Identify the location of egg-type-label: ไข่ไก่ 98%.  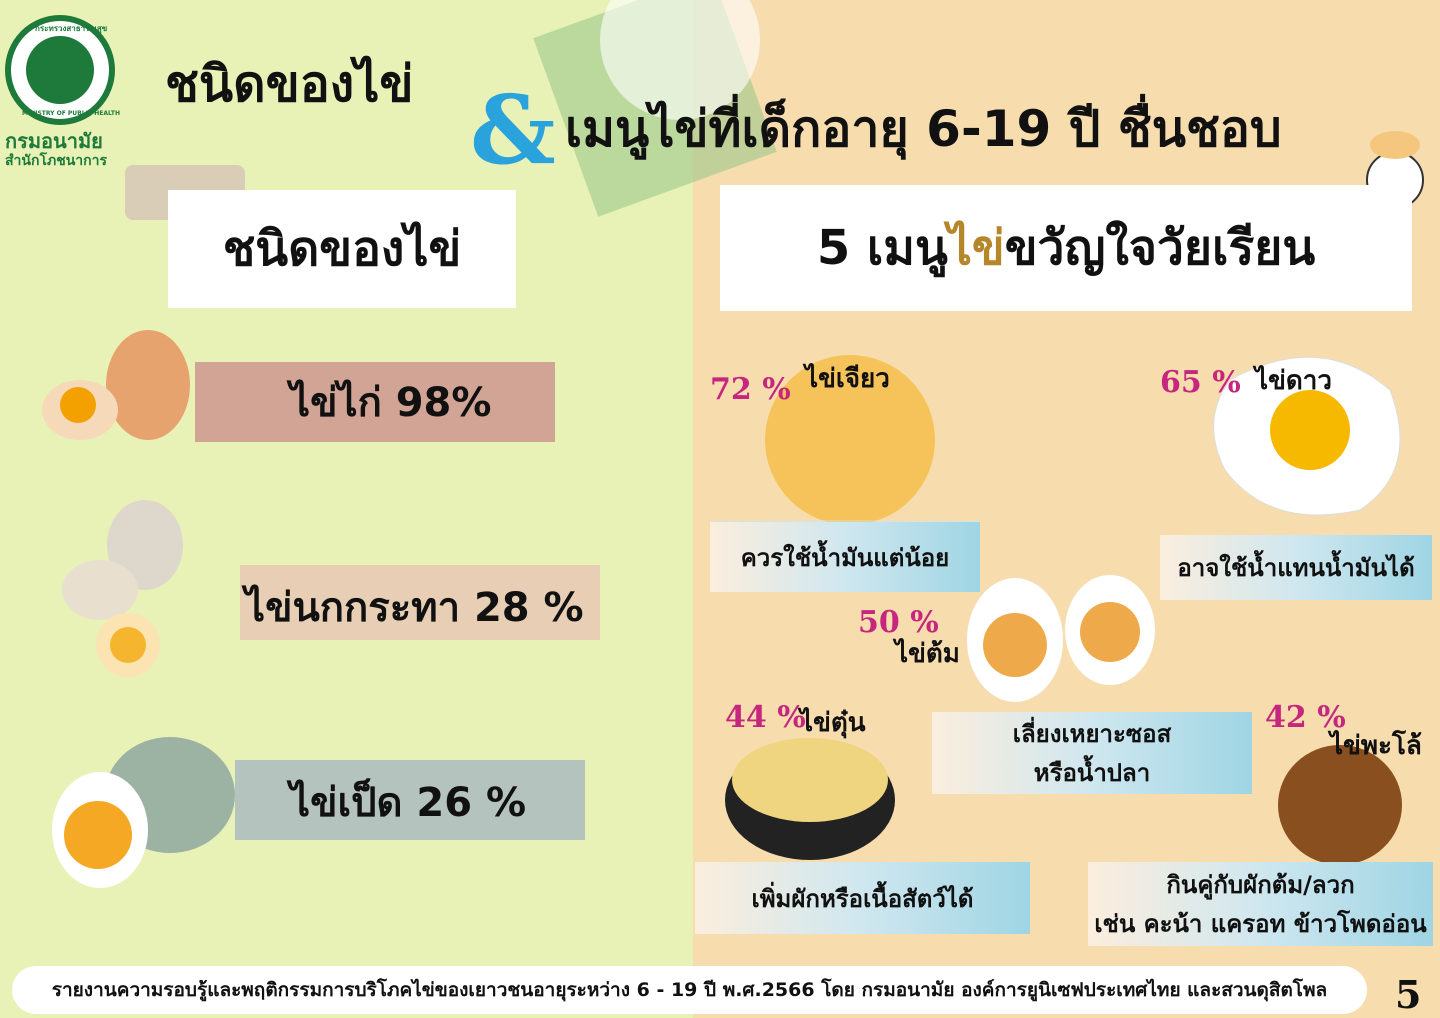
(391, 403).